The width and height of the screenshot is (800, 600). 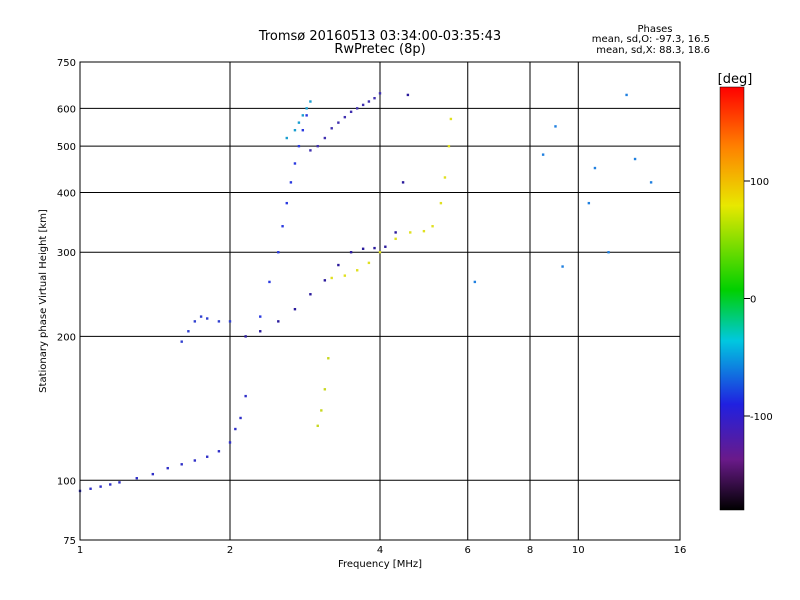 I want to click on stats-x: mean, sd,X: 88.3, 18.6, so click(x=653, y=50).